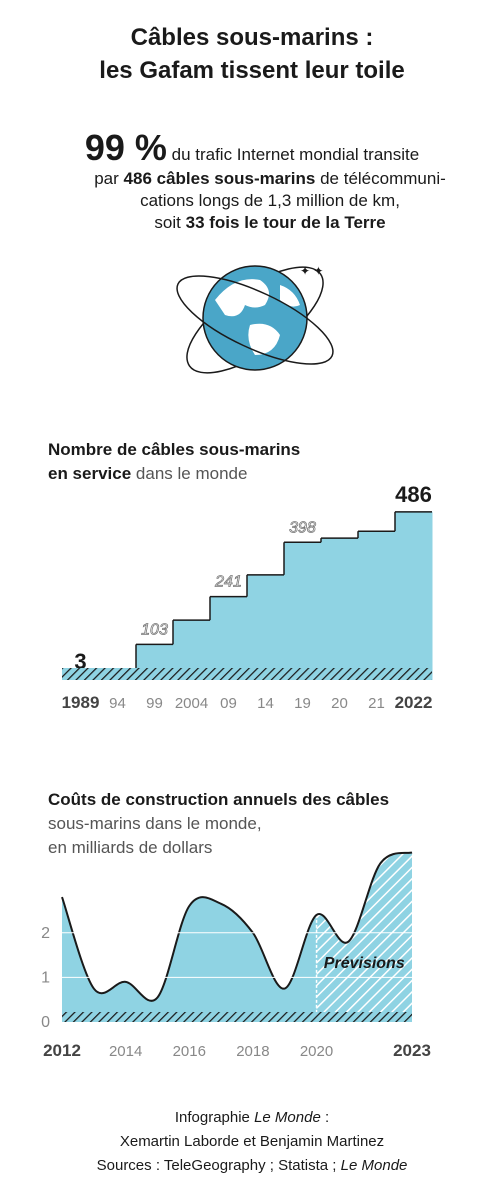 This screenshot has width=504, height=1200. What do you see at coordinates (218, 799) in the screenshot?
I see `chart-title: Coûts de construction annuels des câbles` at bounding box center [218, 799].